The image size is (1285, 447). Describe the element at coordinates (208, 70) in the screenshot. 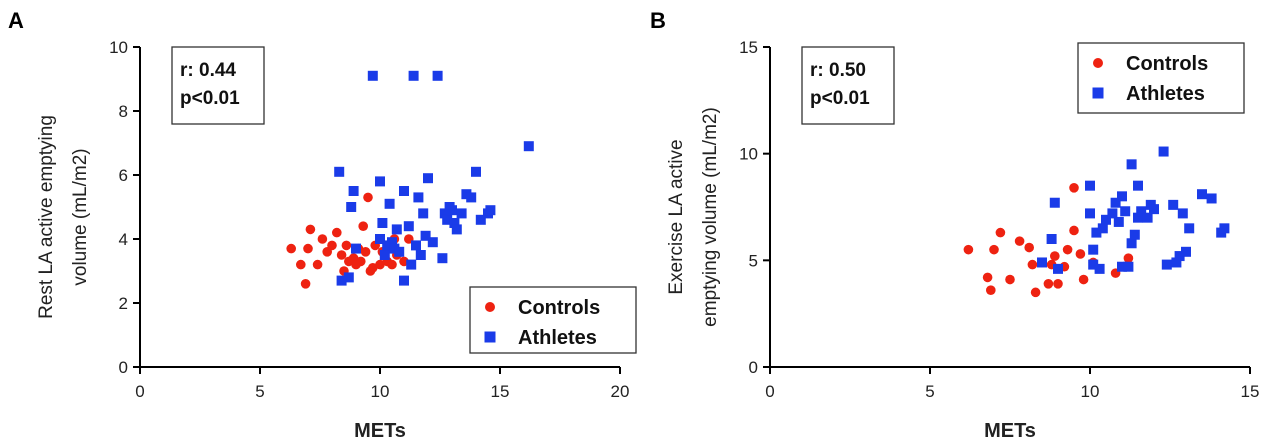

I see `correlation-r-label: r: 0.44` at that location.